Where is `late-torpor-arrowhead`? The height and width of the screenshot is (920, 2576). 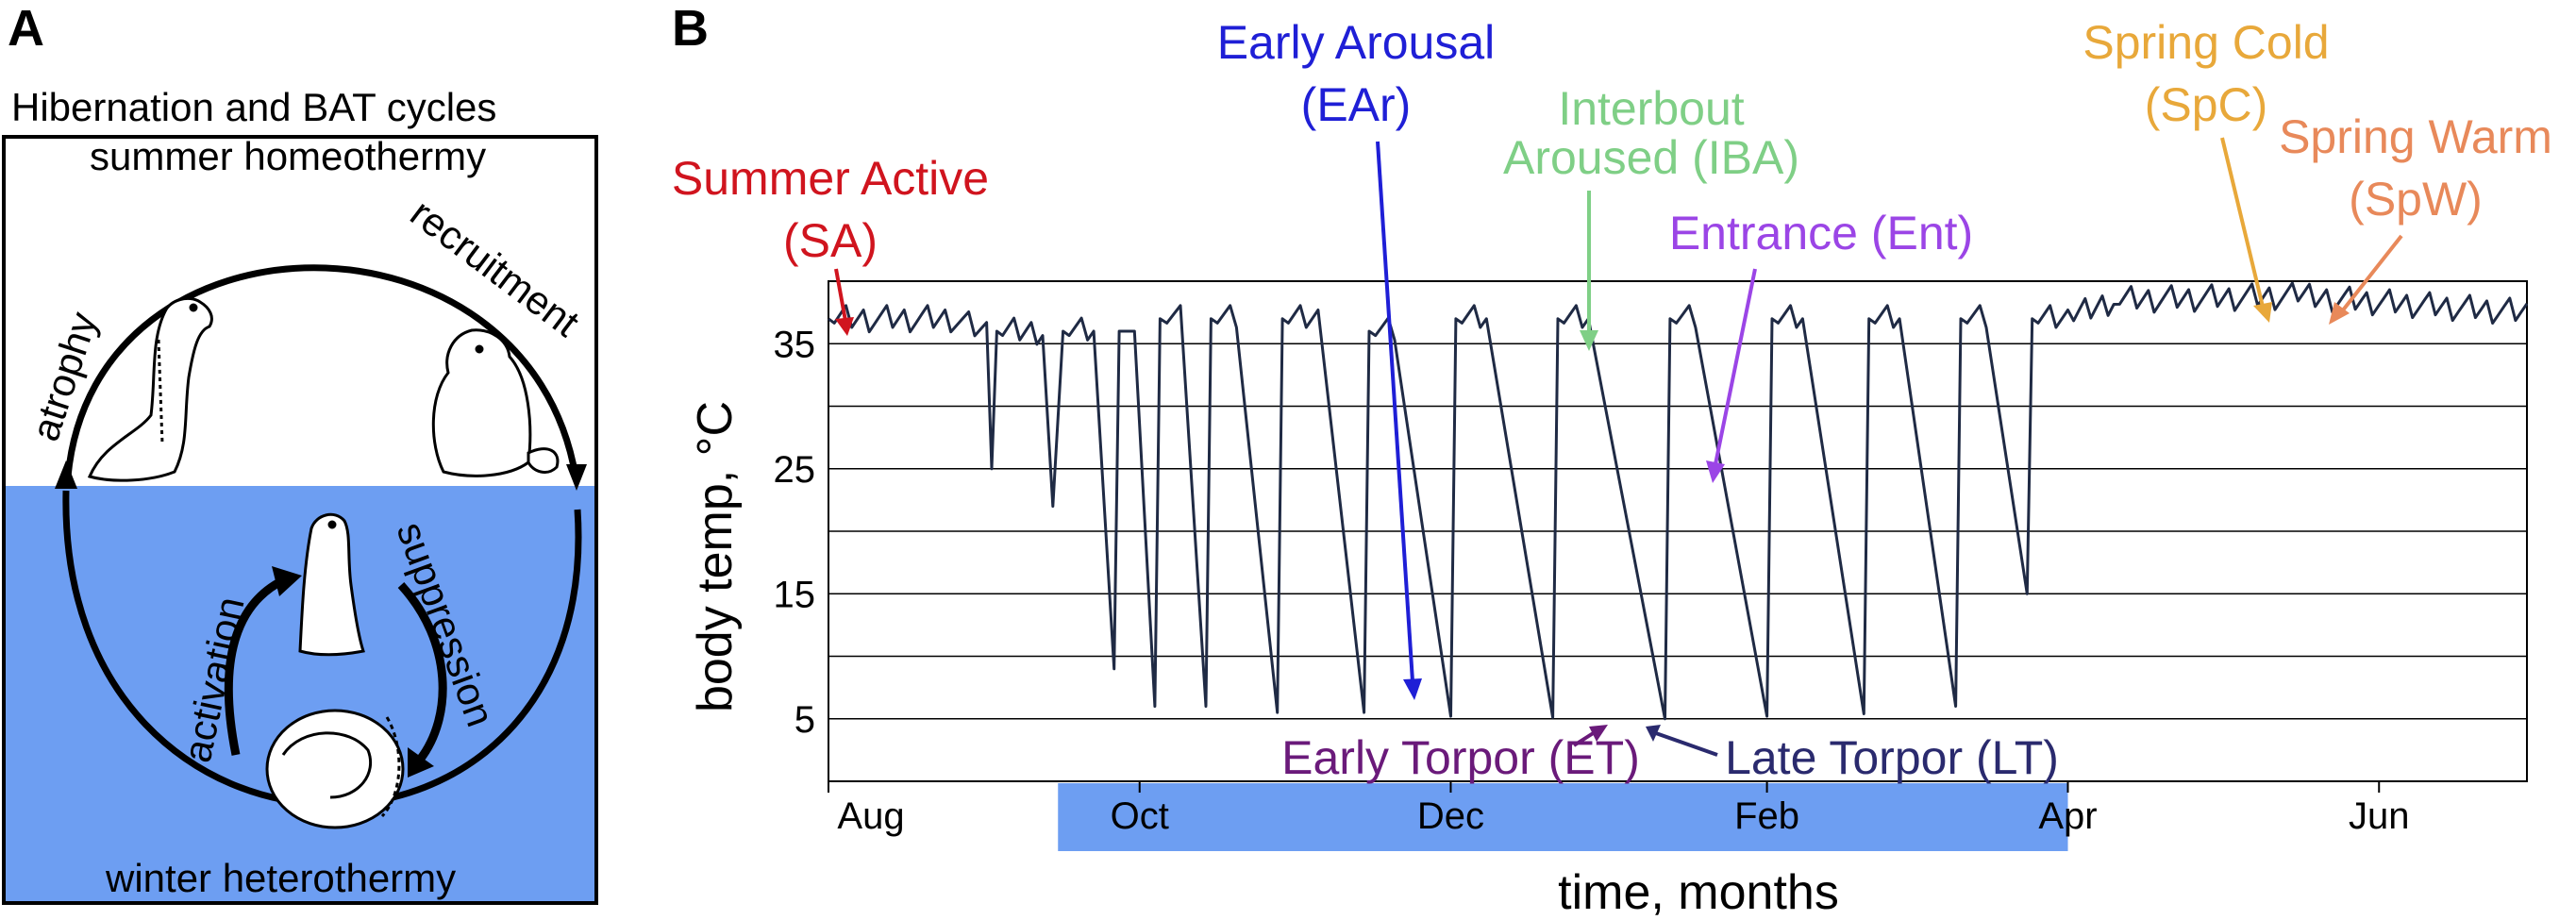 late-torpor-arrowhead is located at coordinates (1653, 733).